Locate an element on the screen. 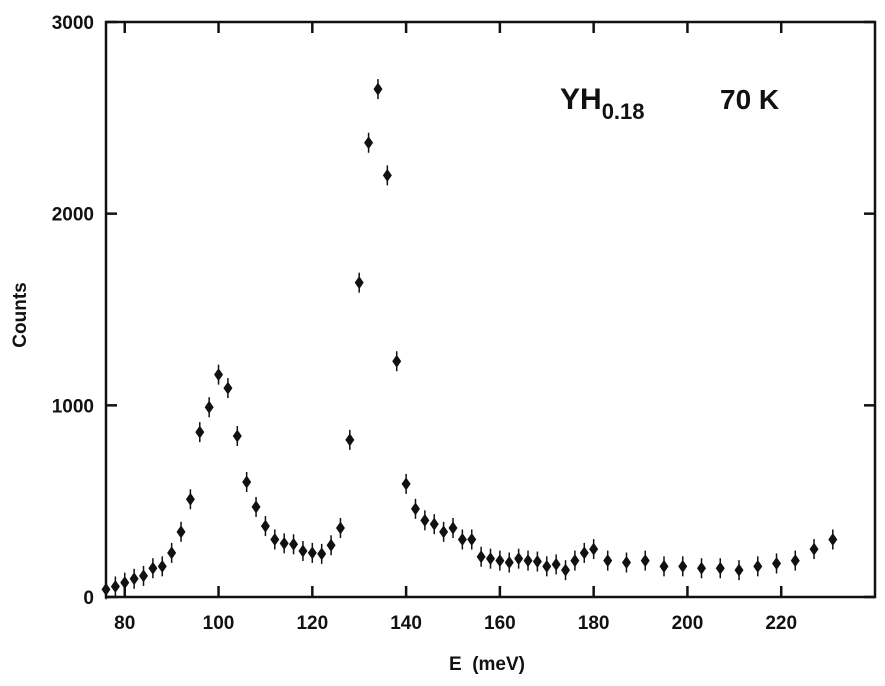  x-tick-label: 120 is located at coordinates (312, 623).